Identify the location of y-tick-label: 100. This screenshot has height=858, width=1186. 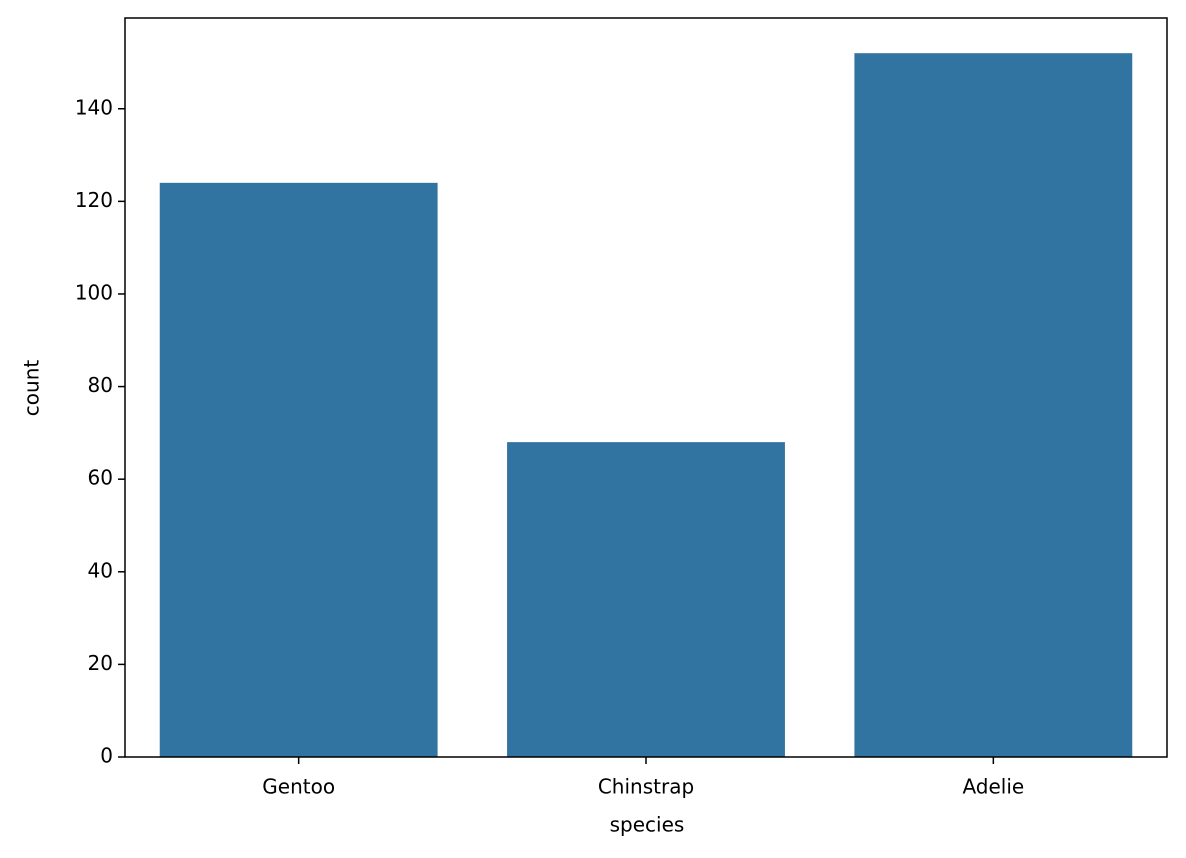
(94, 292).